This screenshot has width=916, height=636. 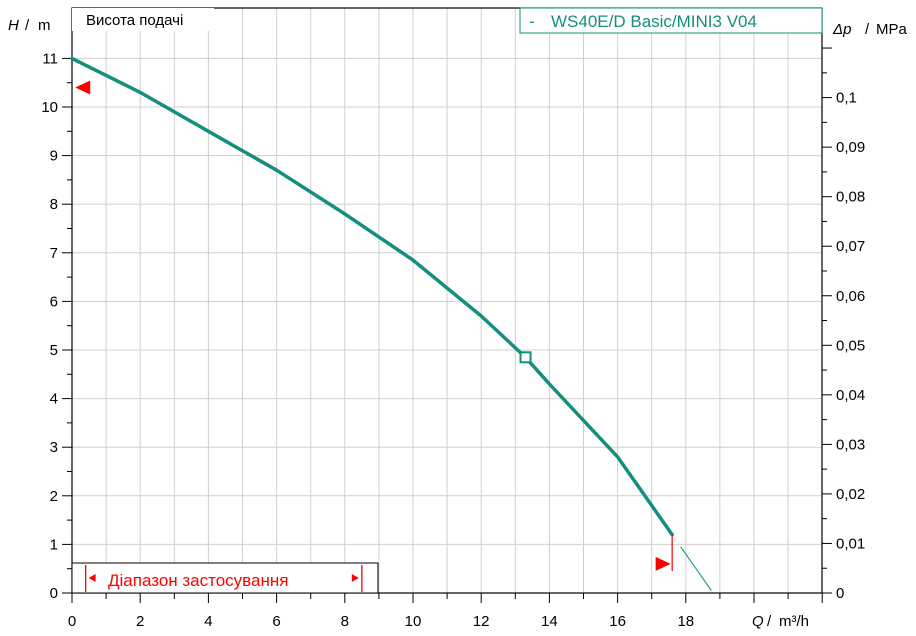 I want to click on left-tick-label: 11, so click(x=50, y=58).